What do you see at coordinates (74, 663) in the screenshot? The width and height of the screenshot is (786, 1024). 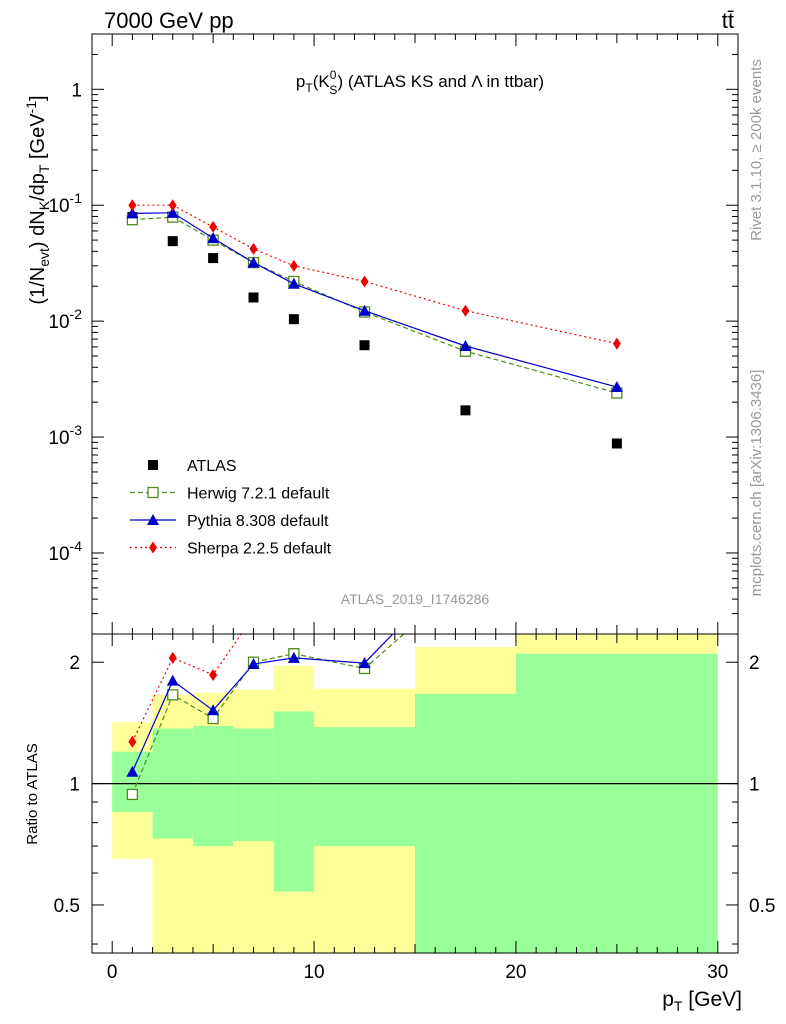 I see `ratio-y-tick-label: 2` at bounding box center [74, 663].